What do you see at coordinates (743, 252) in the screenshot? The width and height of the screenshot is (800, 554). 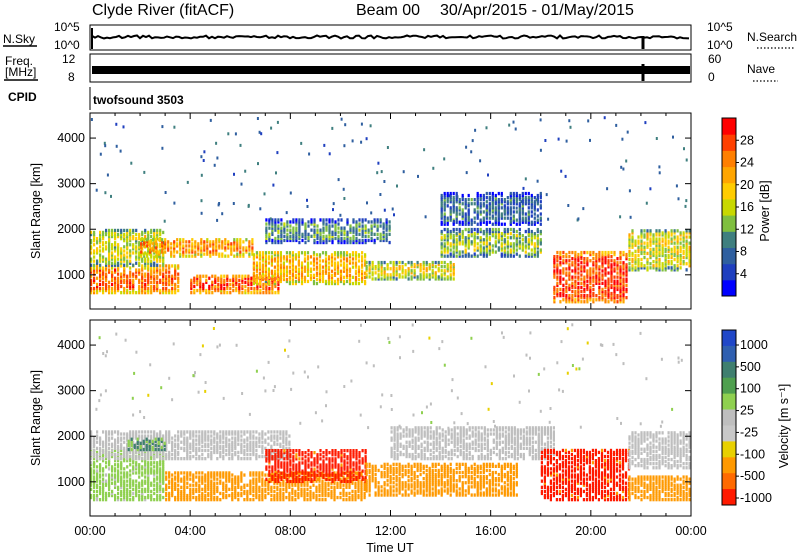 I see `power-colorbar-label-1: 8` at bounding box center [743, 252].